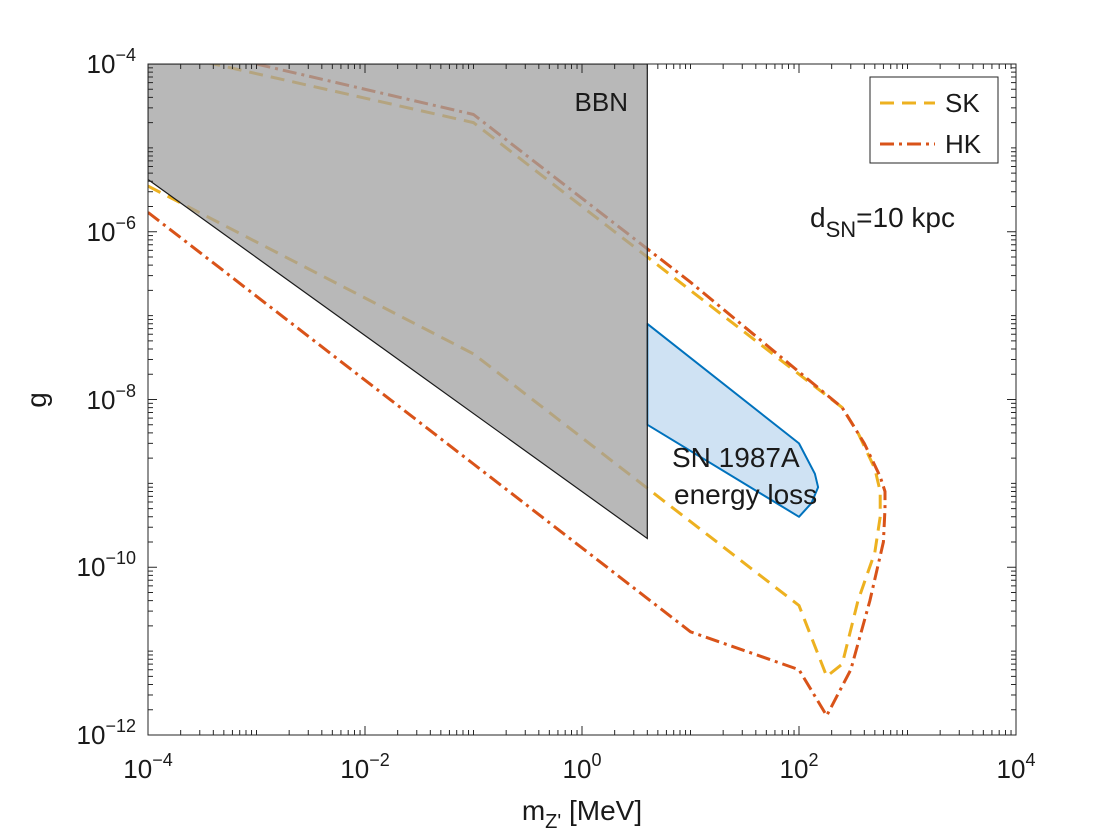 The width and height of the screenshot is (1120, 840). I want to click on x-tick-label: 10², so click(799, 767).